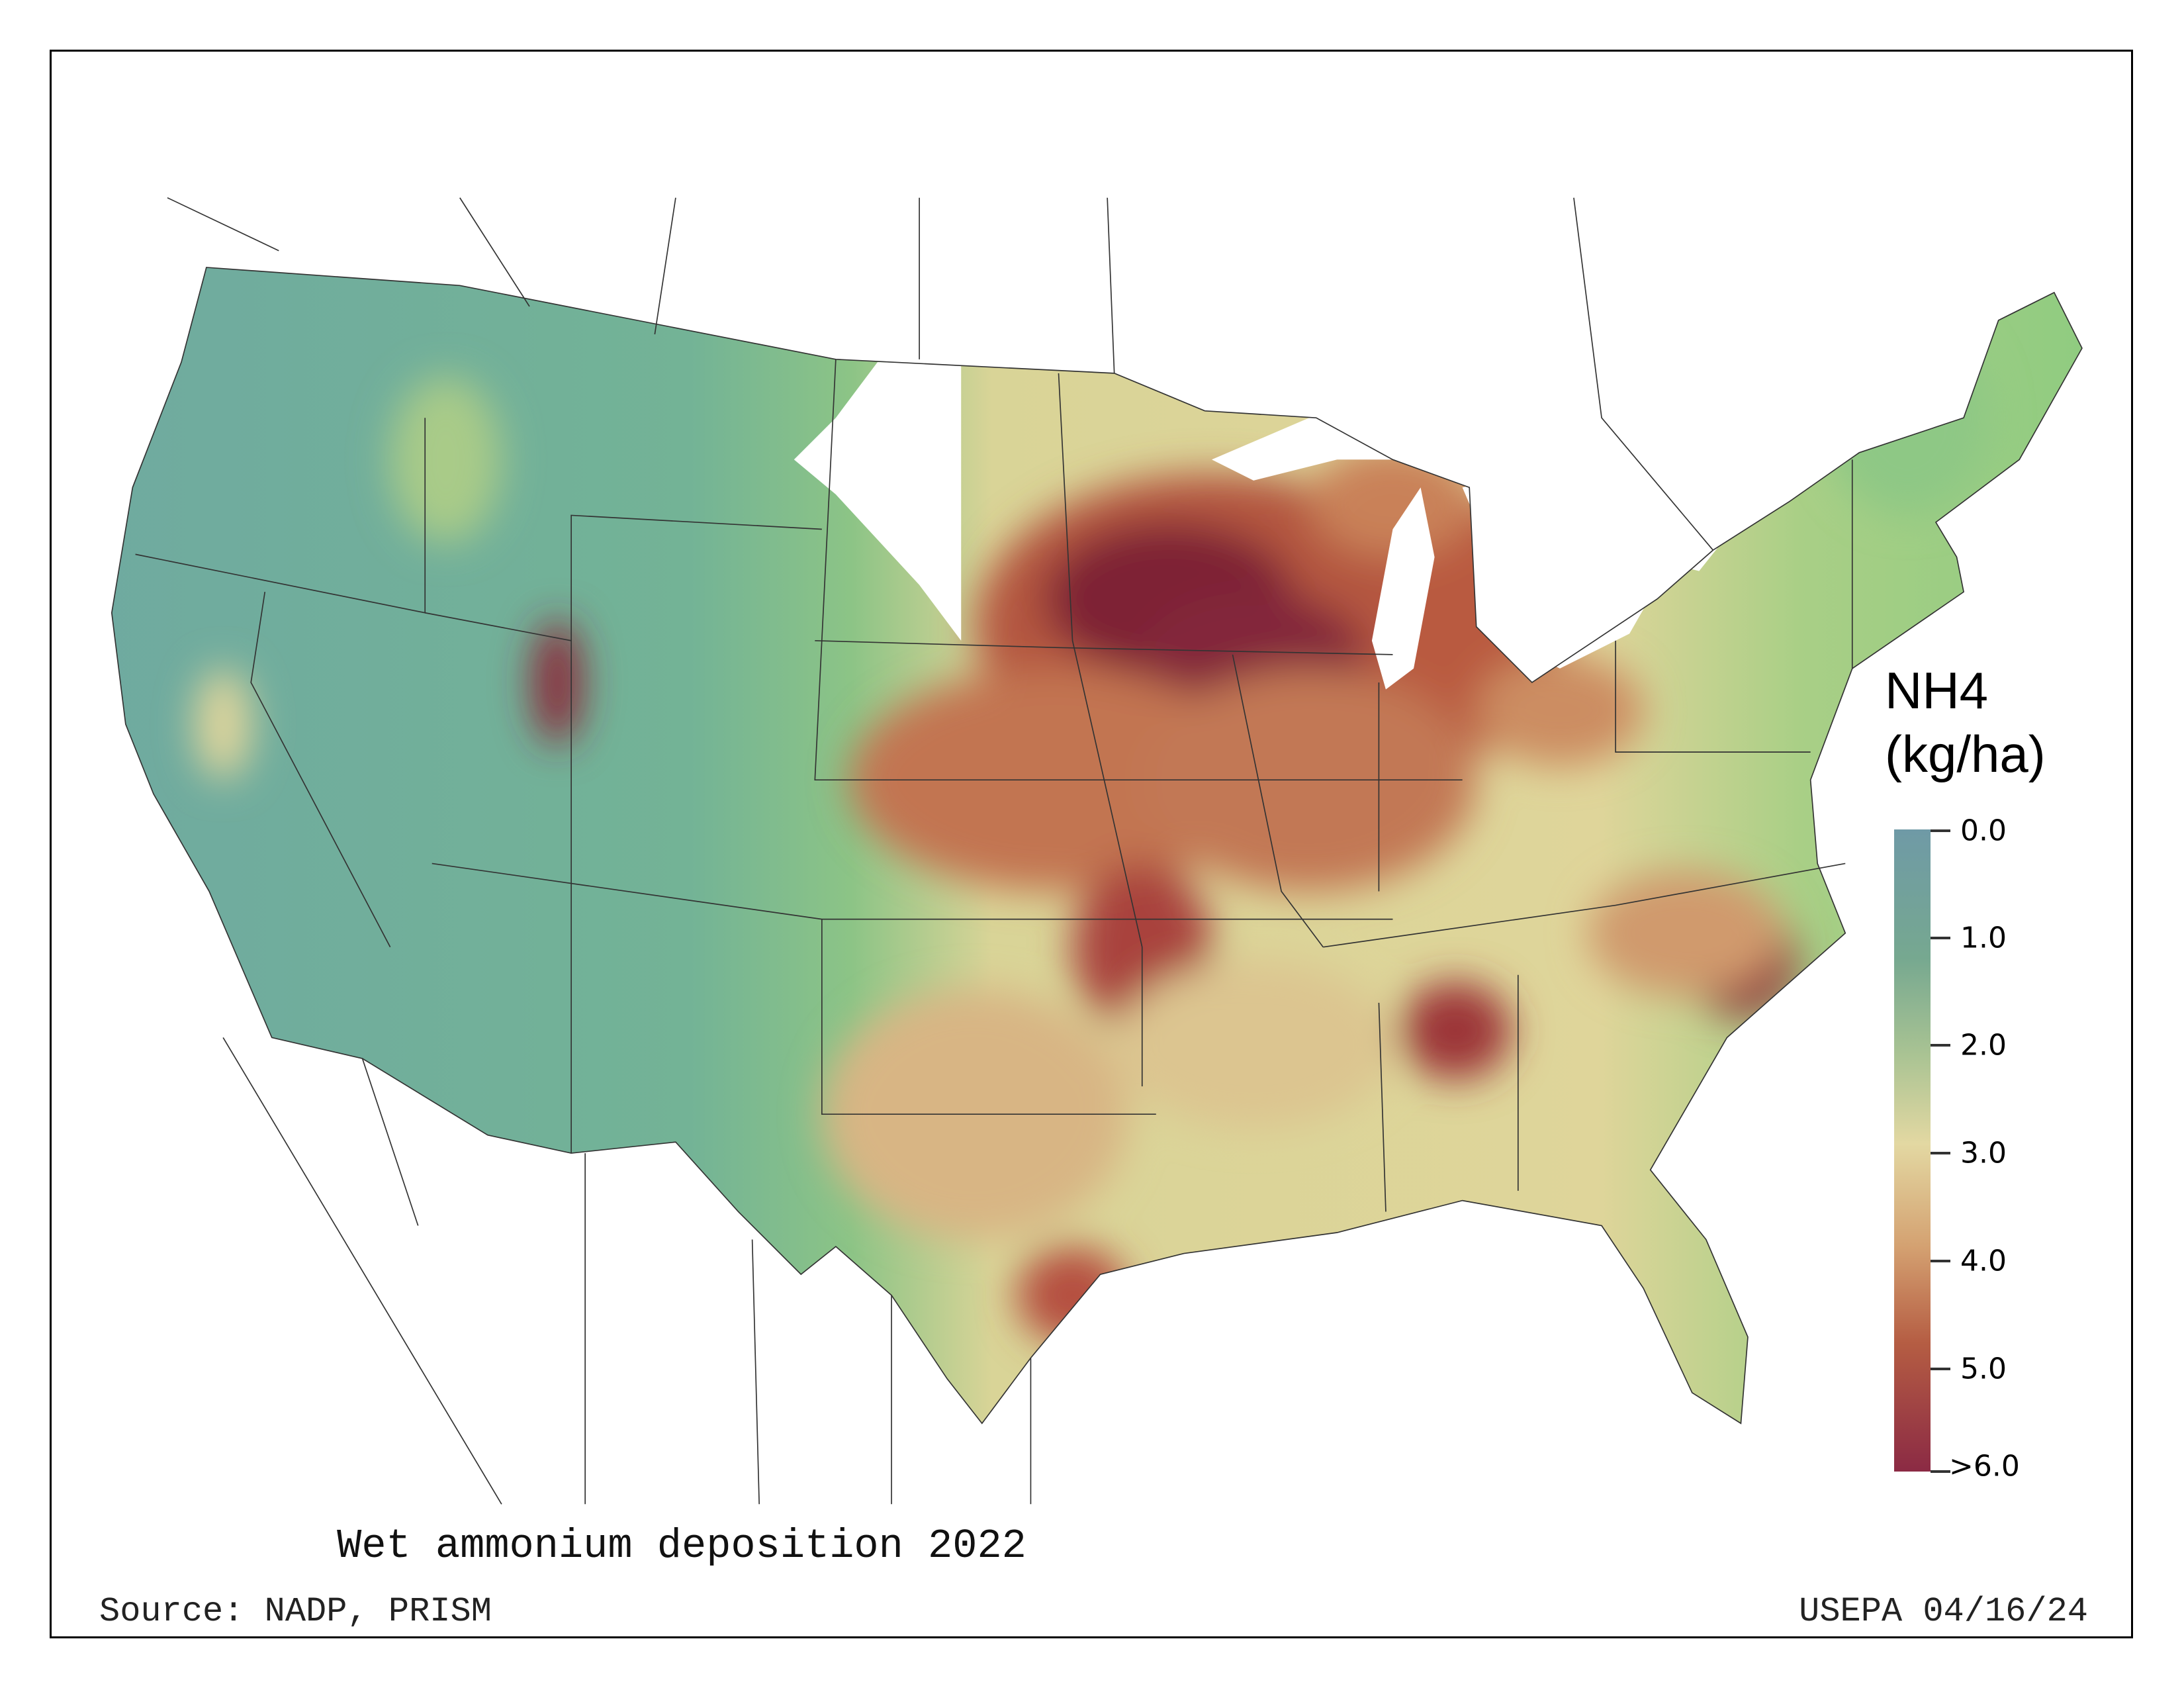 Image resolution: width=2184 pixels, height=1688 pixels. I want to click on legend-tick-label: 0.0, so click(1983, 831).